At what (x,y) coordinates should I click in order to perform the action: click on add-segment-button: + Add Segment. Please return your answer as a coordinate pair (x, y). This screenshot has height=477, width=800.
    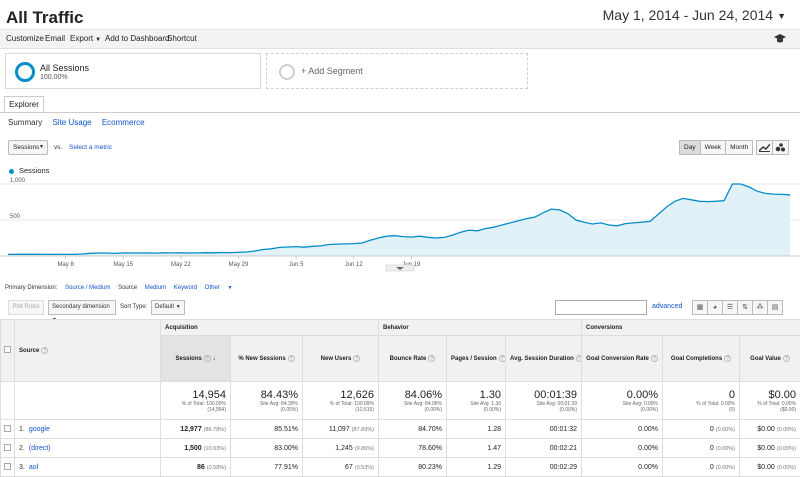
    Looking at the image, I should click on (397, 71).